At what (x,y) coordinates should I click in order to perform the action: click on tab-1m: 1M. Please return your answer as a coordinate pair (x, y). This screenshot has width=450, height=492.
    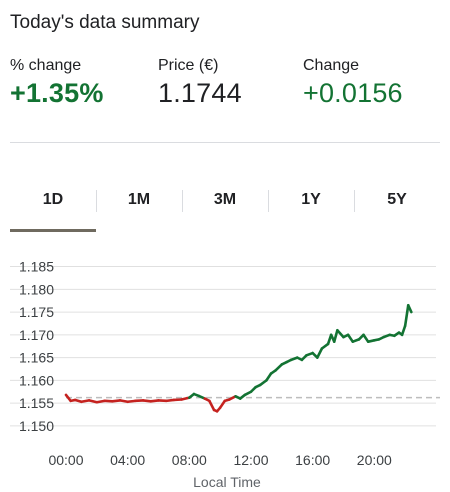
    Looking at the image, I should click on (139, 206).